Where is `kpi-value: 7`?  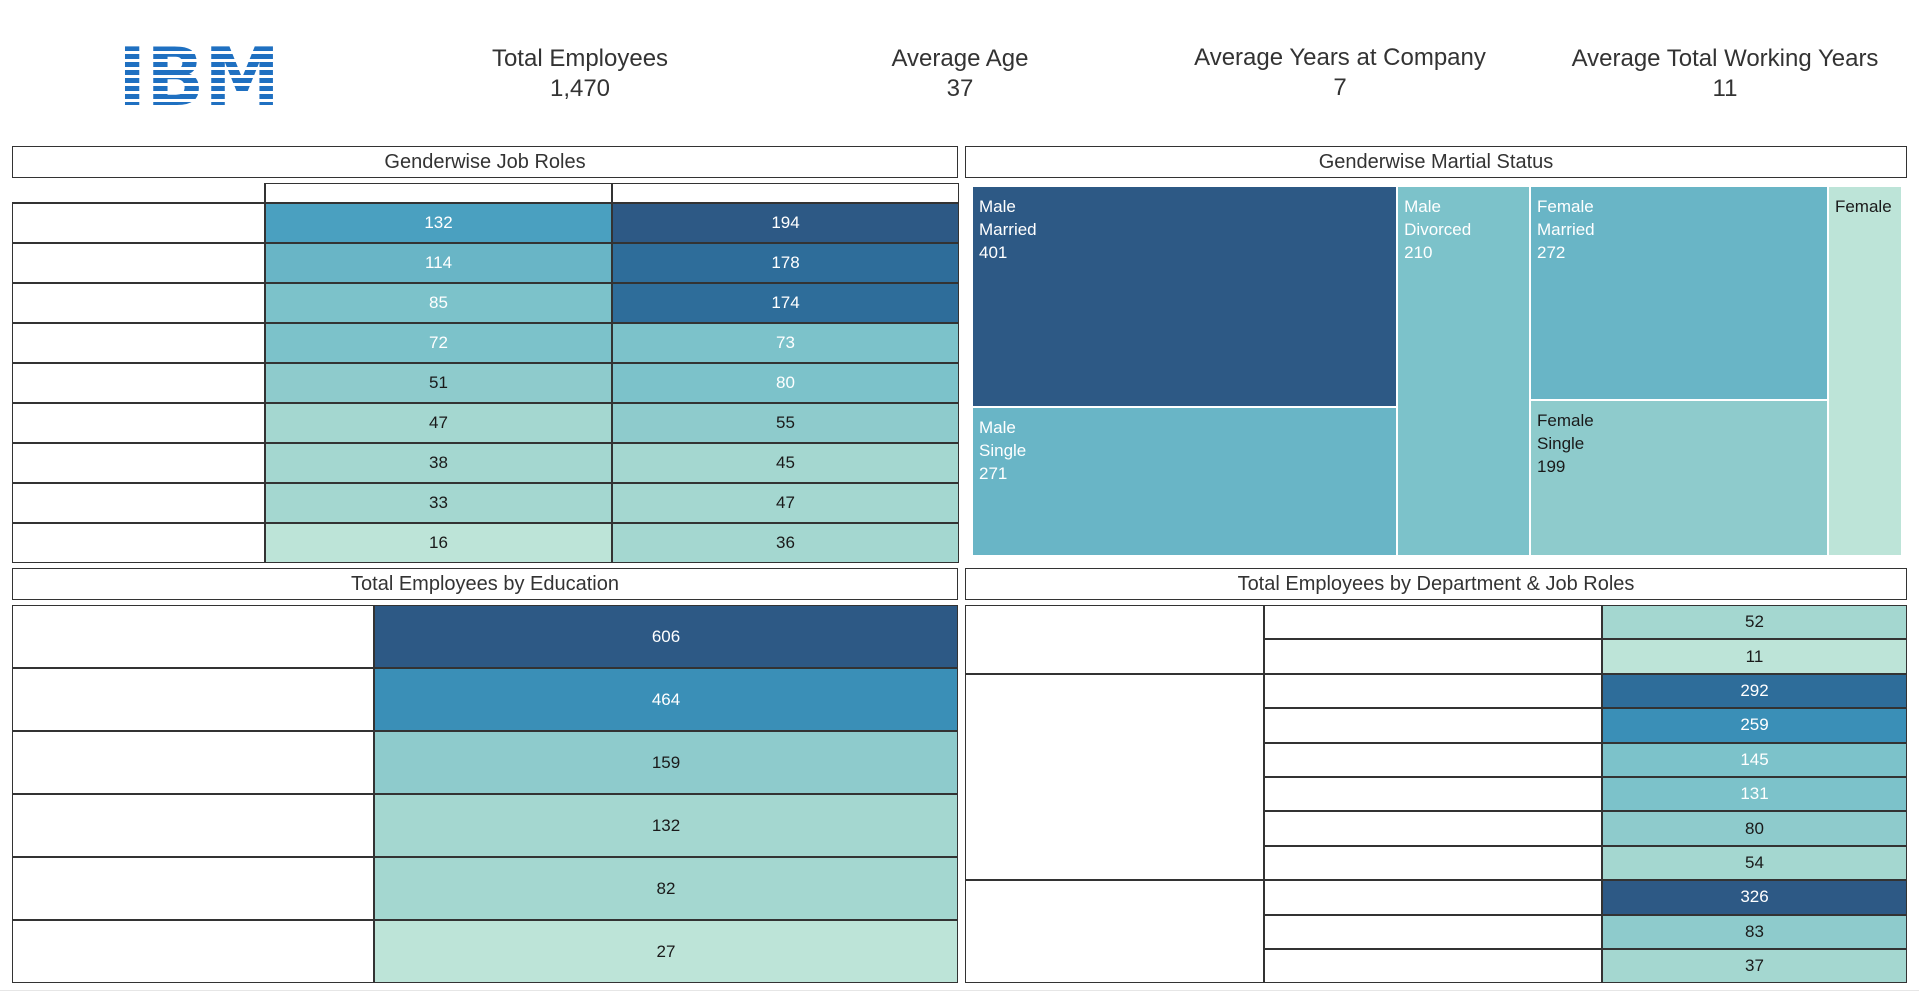
kpi-value: 7 is located at coordinates (1340, 87).